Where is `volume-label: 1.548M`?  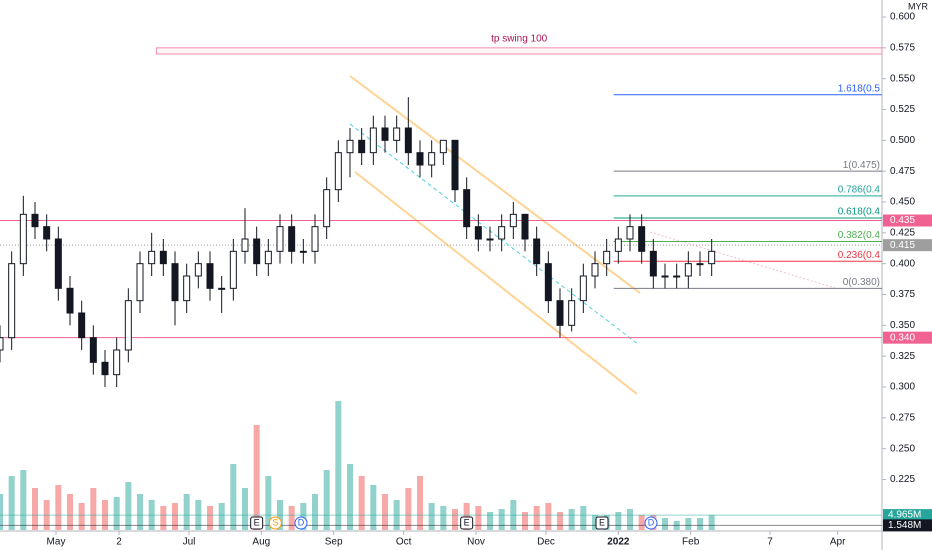 volume-label: 1.548M is located at coordinates (904, 525).